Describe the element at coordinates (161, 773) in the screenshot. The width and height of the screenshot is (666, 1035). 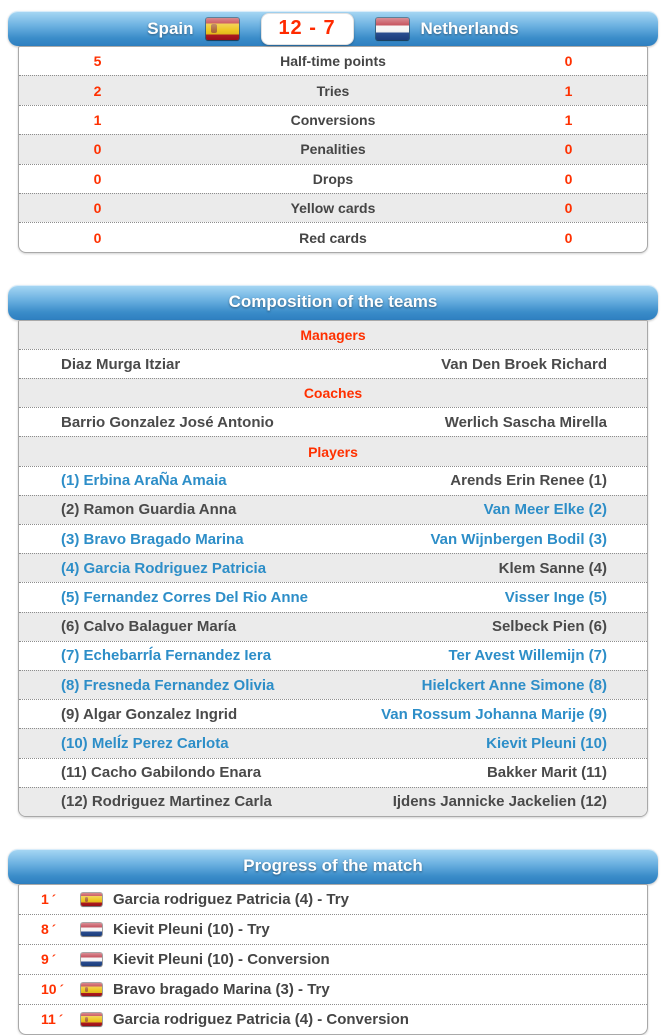
I see `home-player-name: (11) Cacho Gabilondo Enara` at that location.